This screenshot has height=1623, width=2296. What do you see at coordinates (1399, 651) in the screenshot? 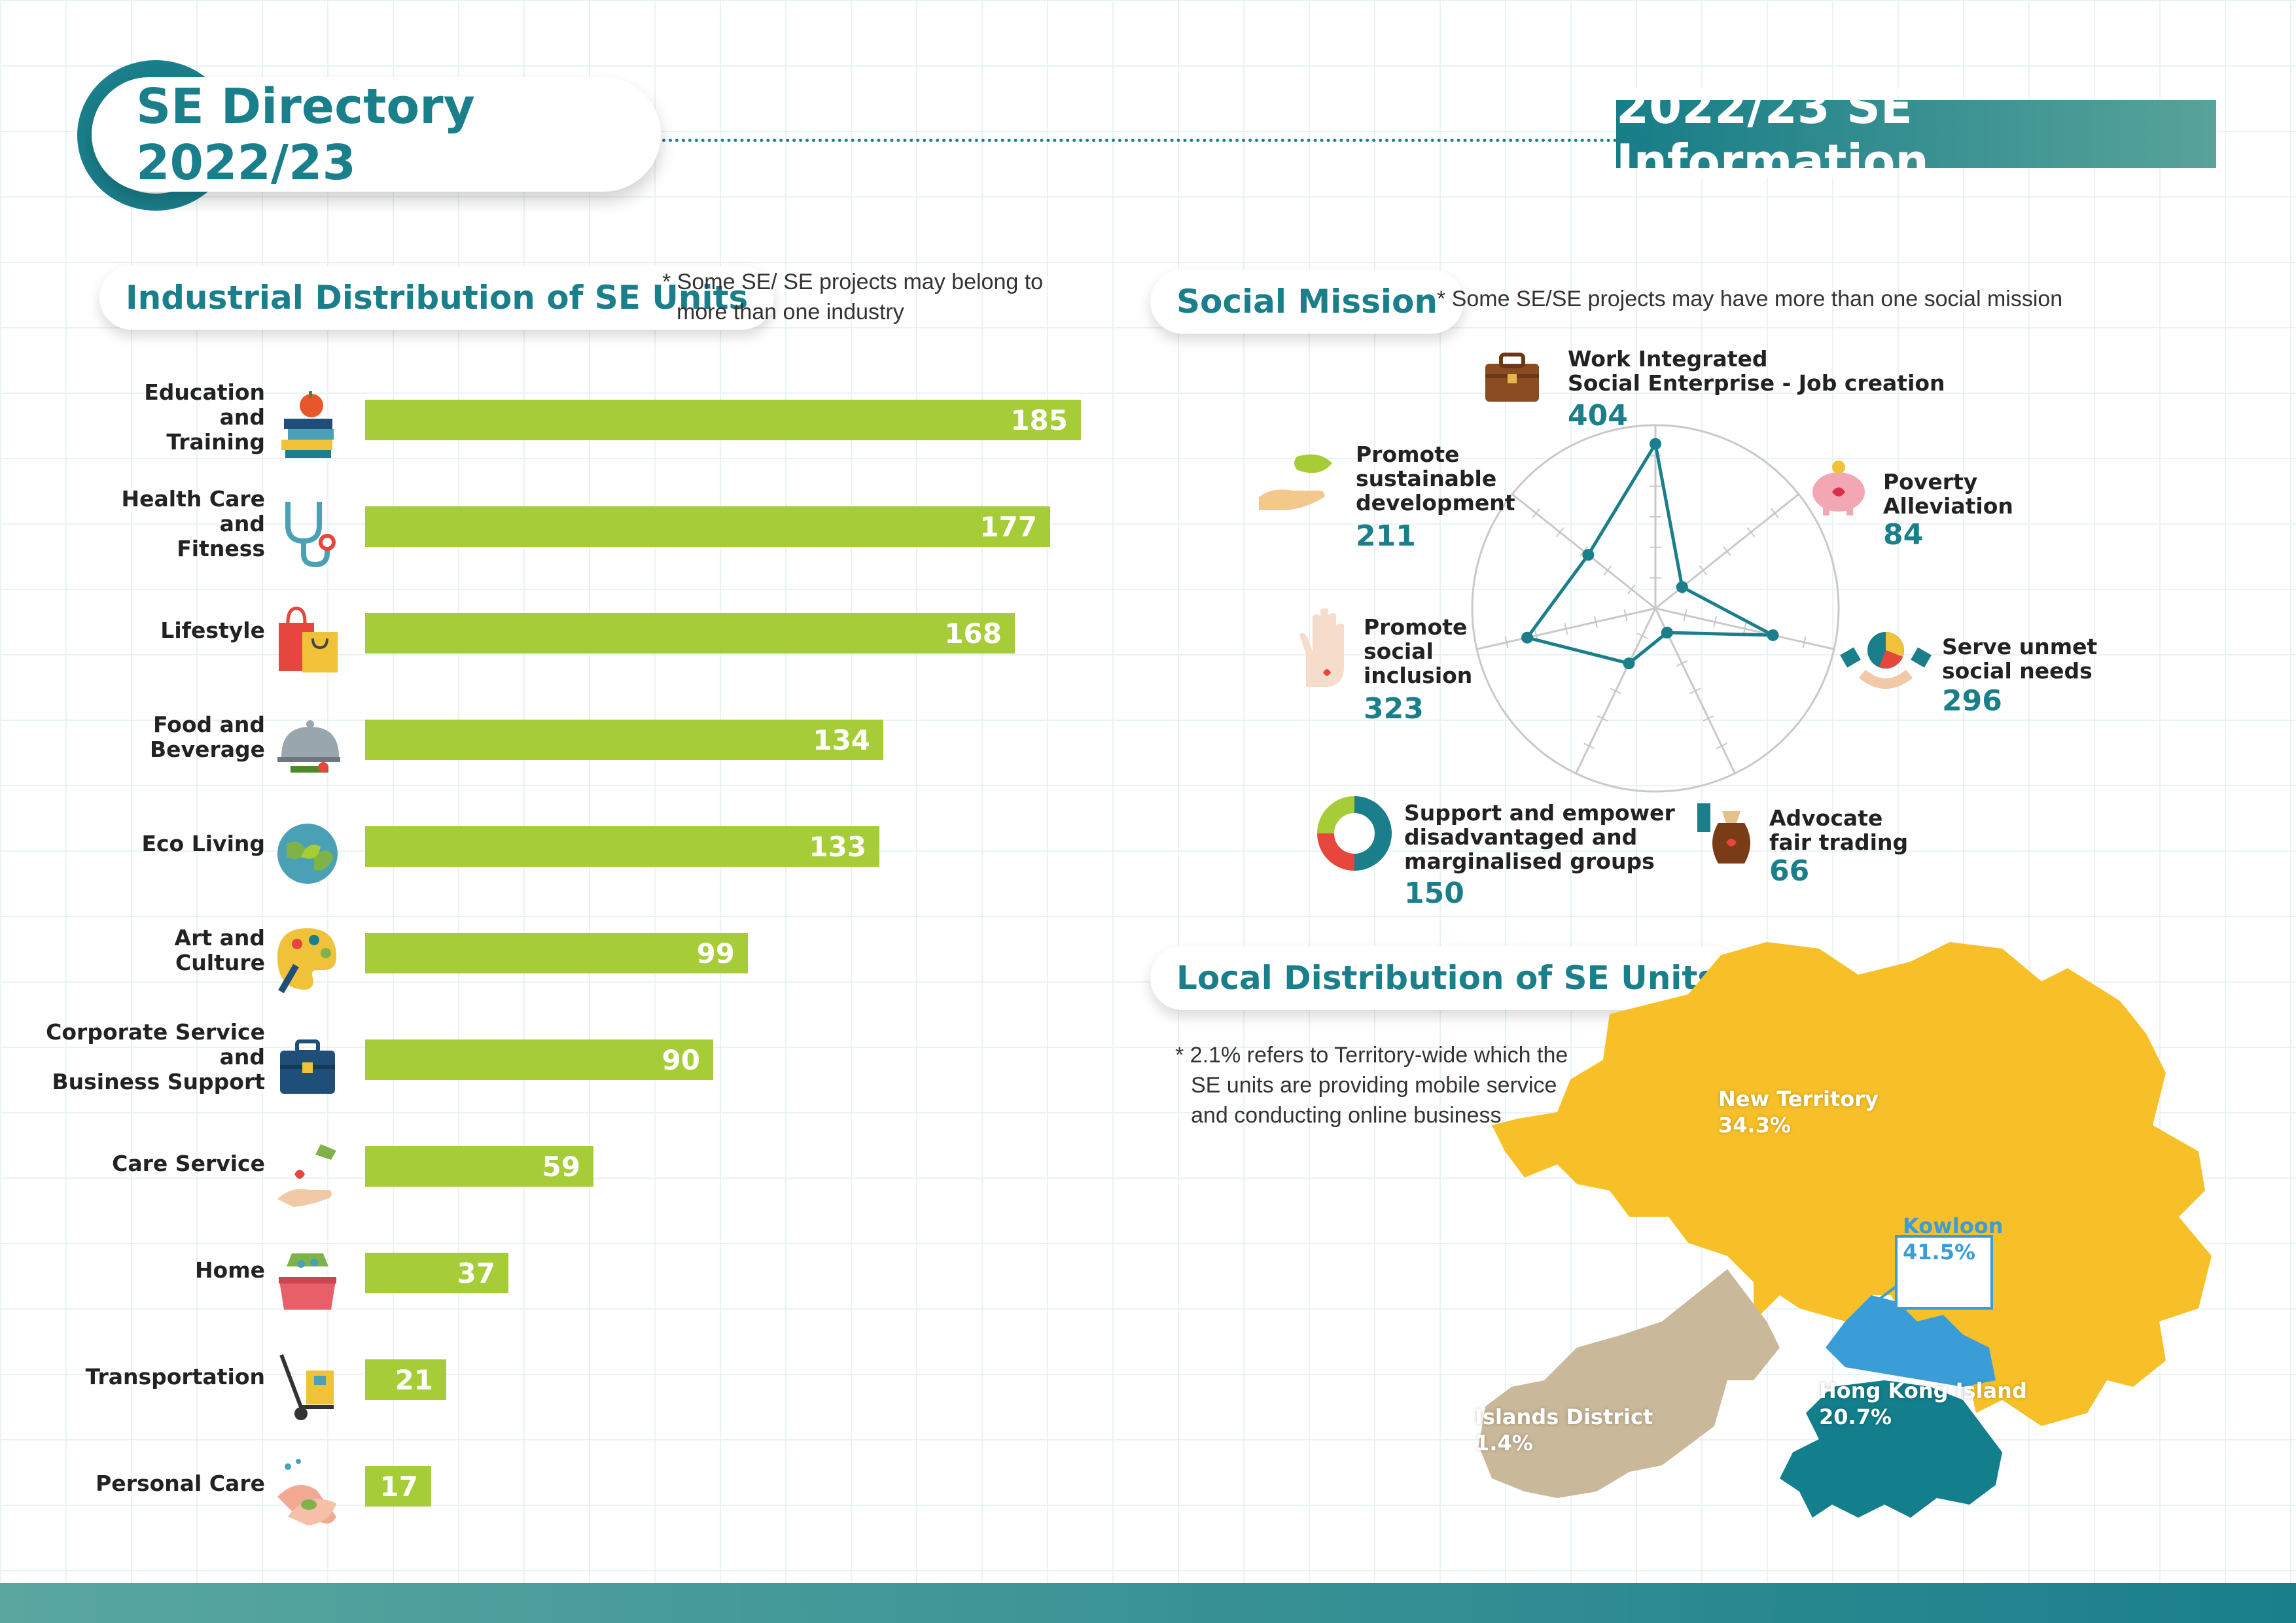
I see `mission-label-5-line2: social` at bounding box center [1399, 651].